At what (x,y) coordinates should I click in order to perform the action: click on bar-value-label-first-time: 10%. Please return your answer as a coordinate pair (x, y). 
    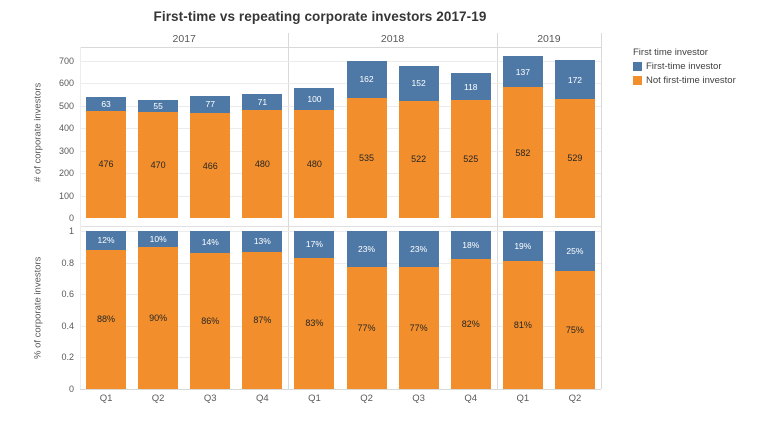
    Looking at the image, I should click on (158, 238).